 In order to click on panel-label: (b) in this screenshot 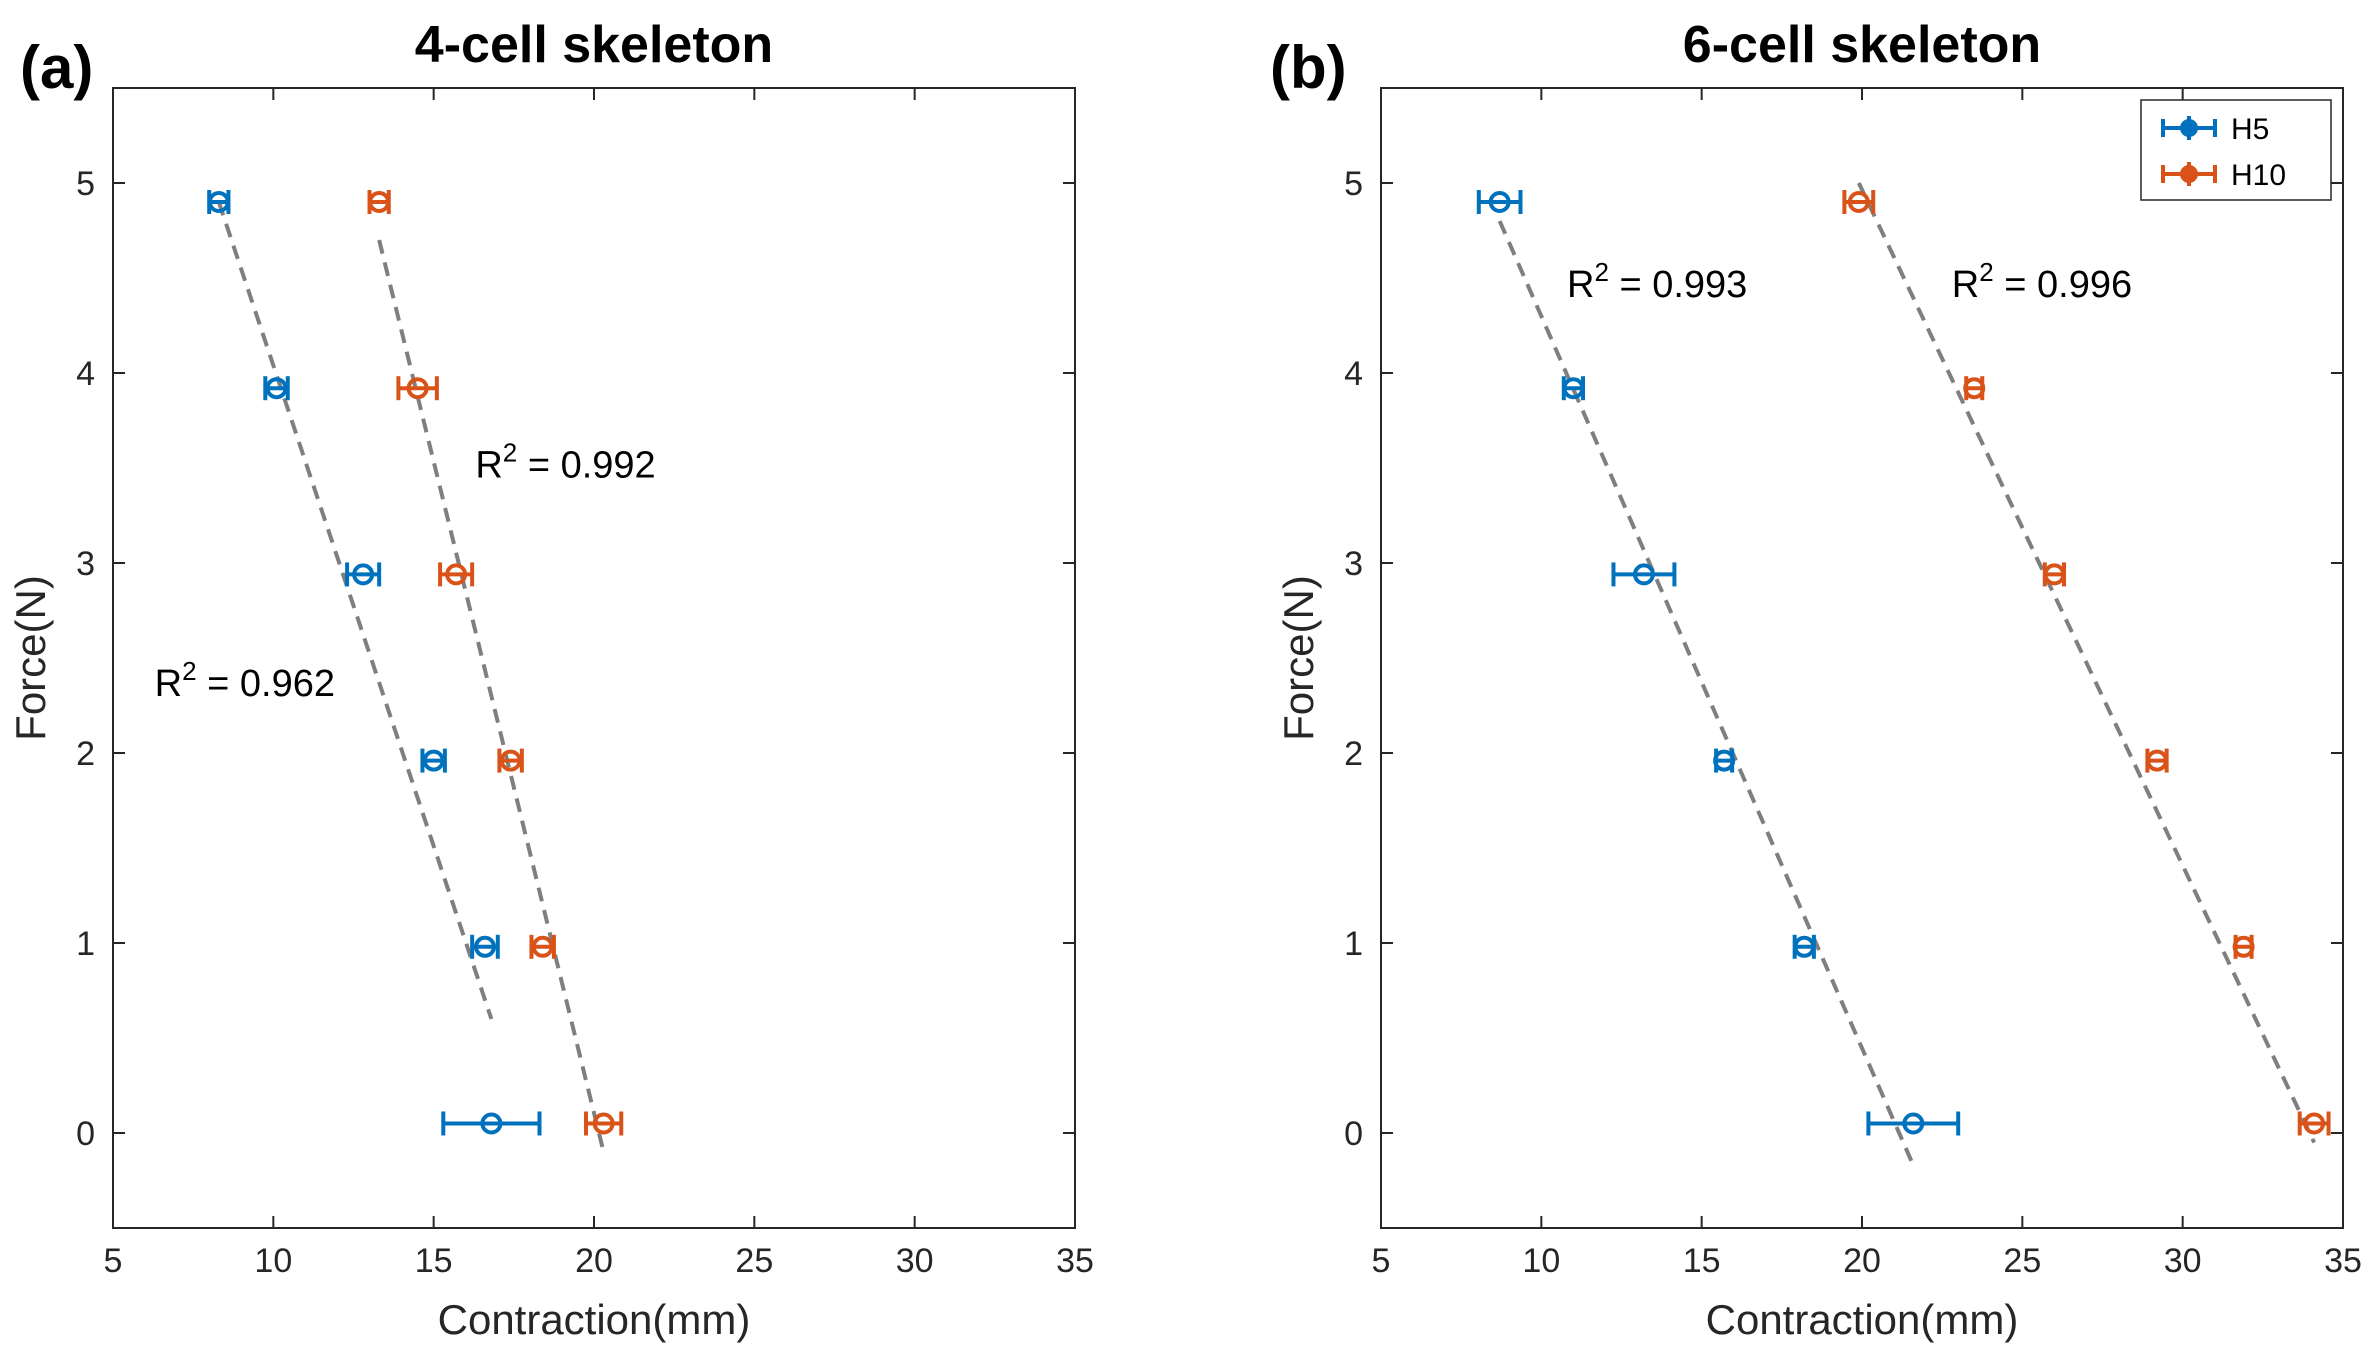, I will do `click(1308, 67)`.